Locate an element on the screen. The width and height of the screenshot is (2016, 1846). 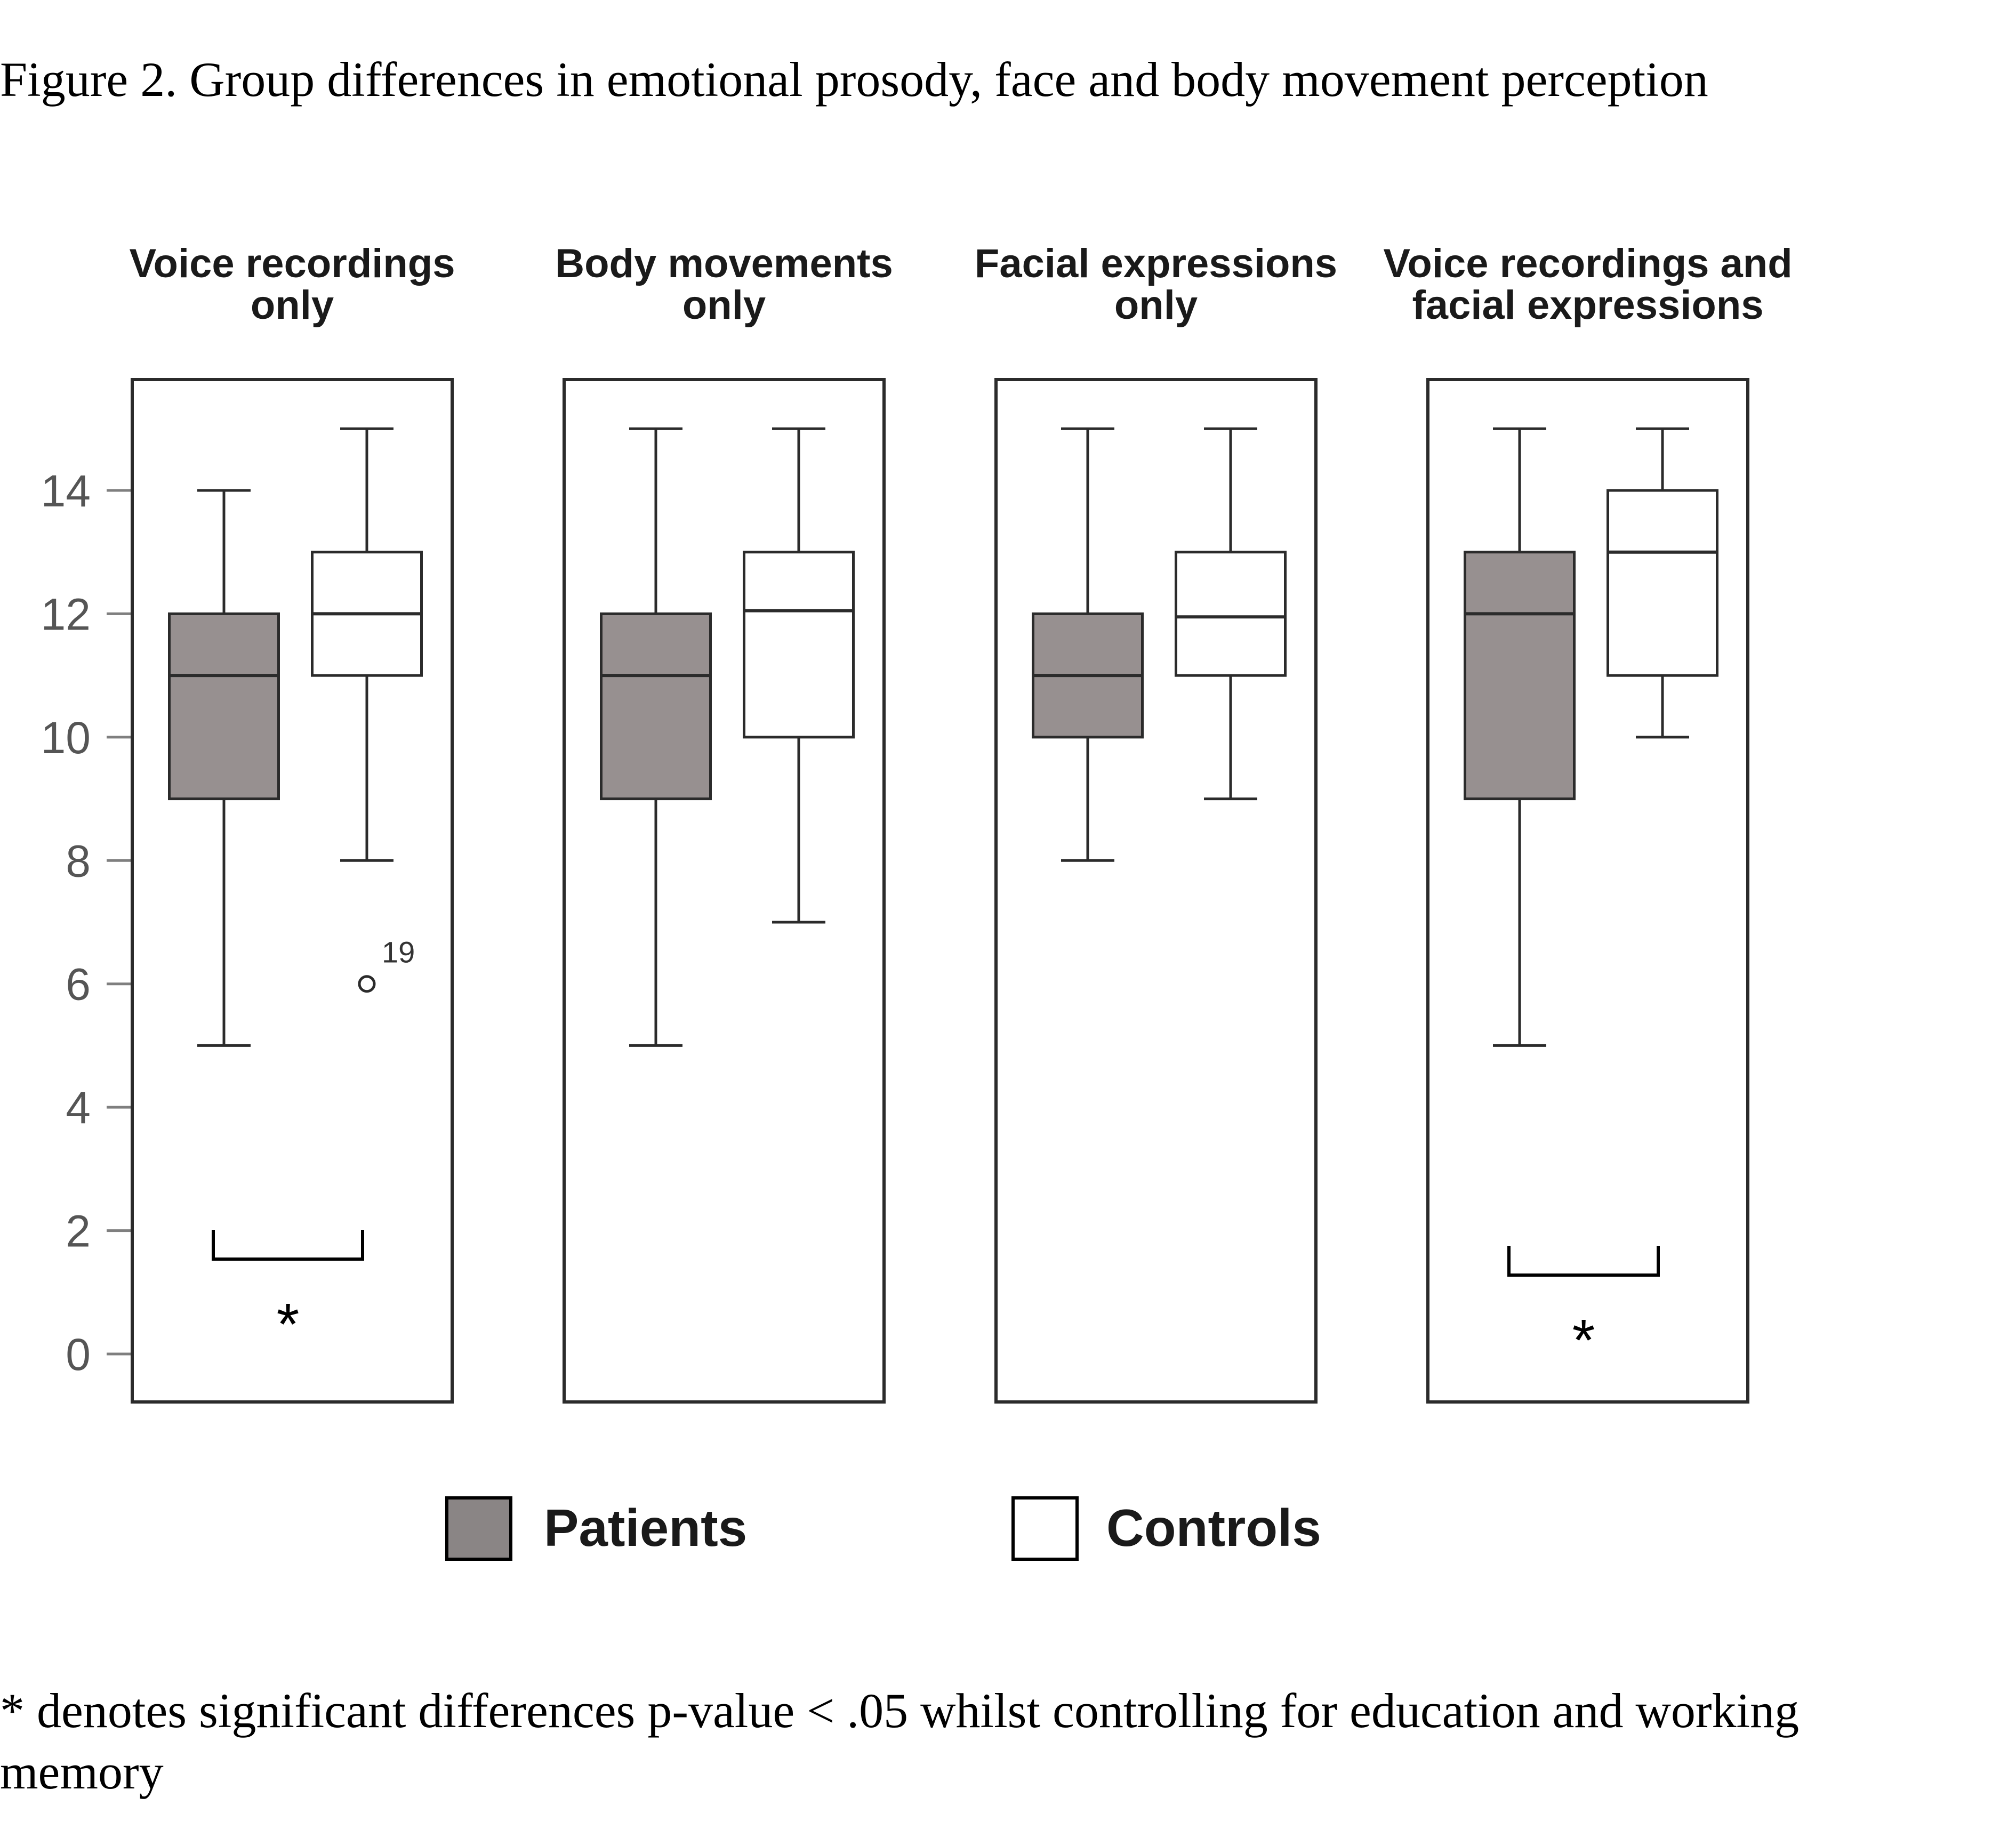
outlier-label: 19 is located at coordinates (399, 952).